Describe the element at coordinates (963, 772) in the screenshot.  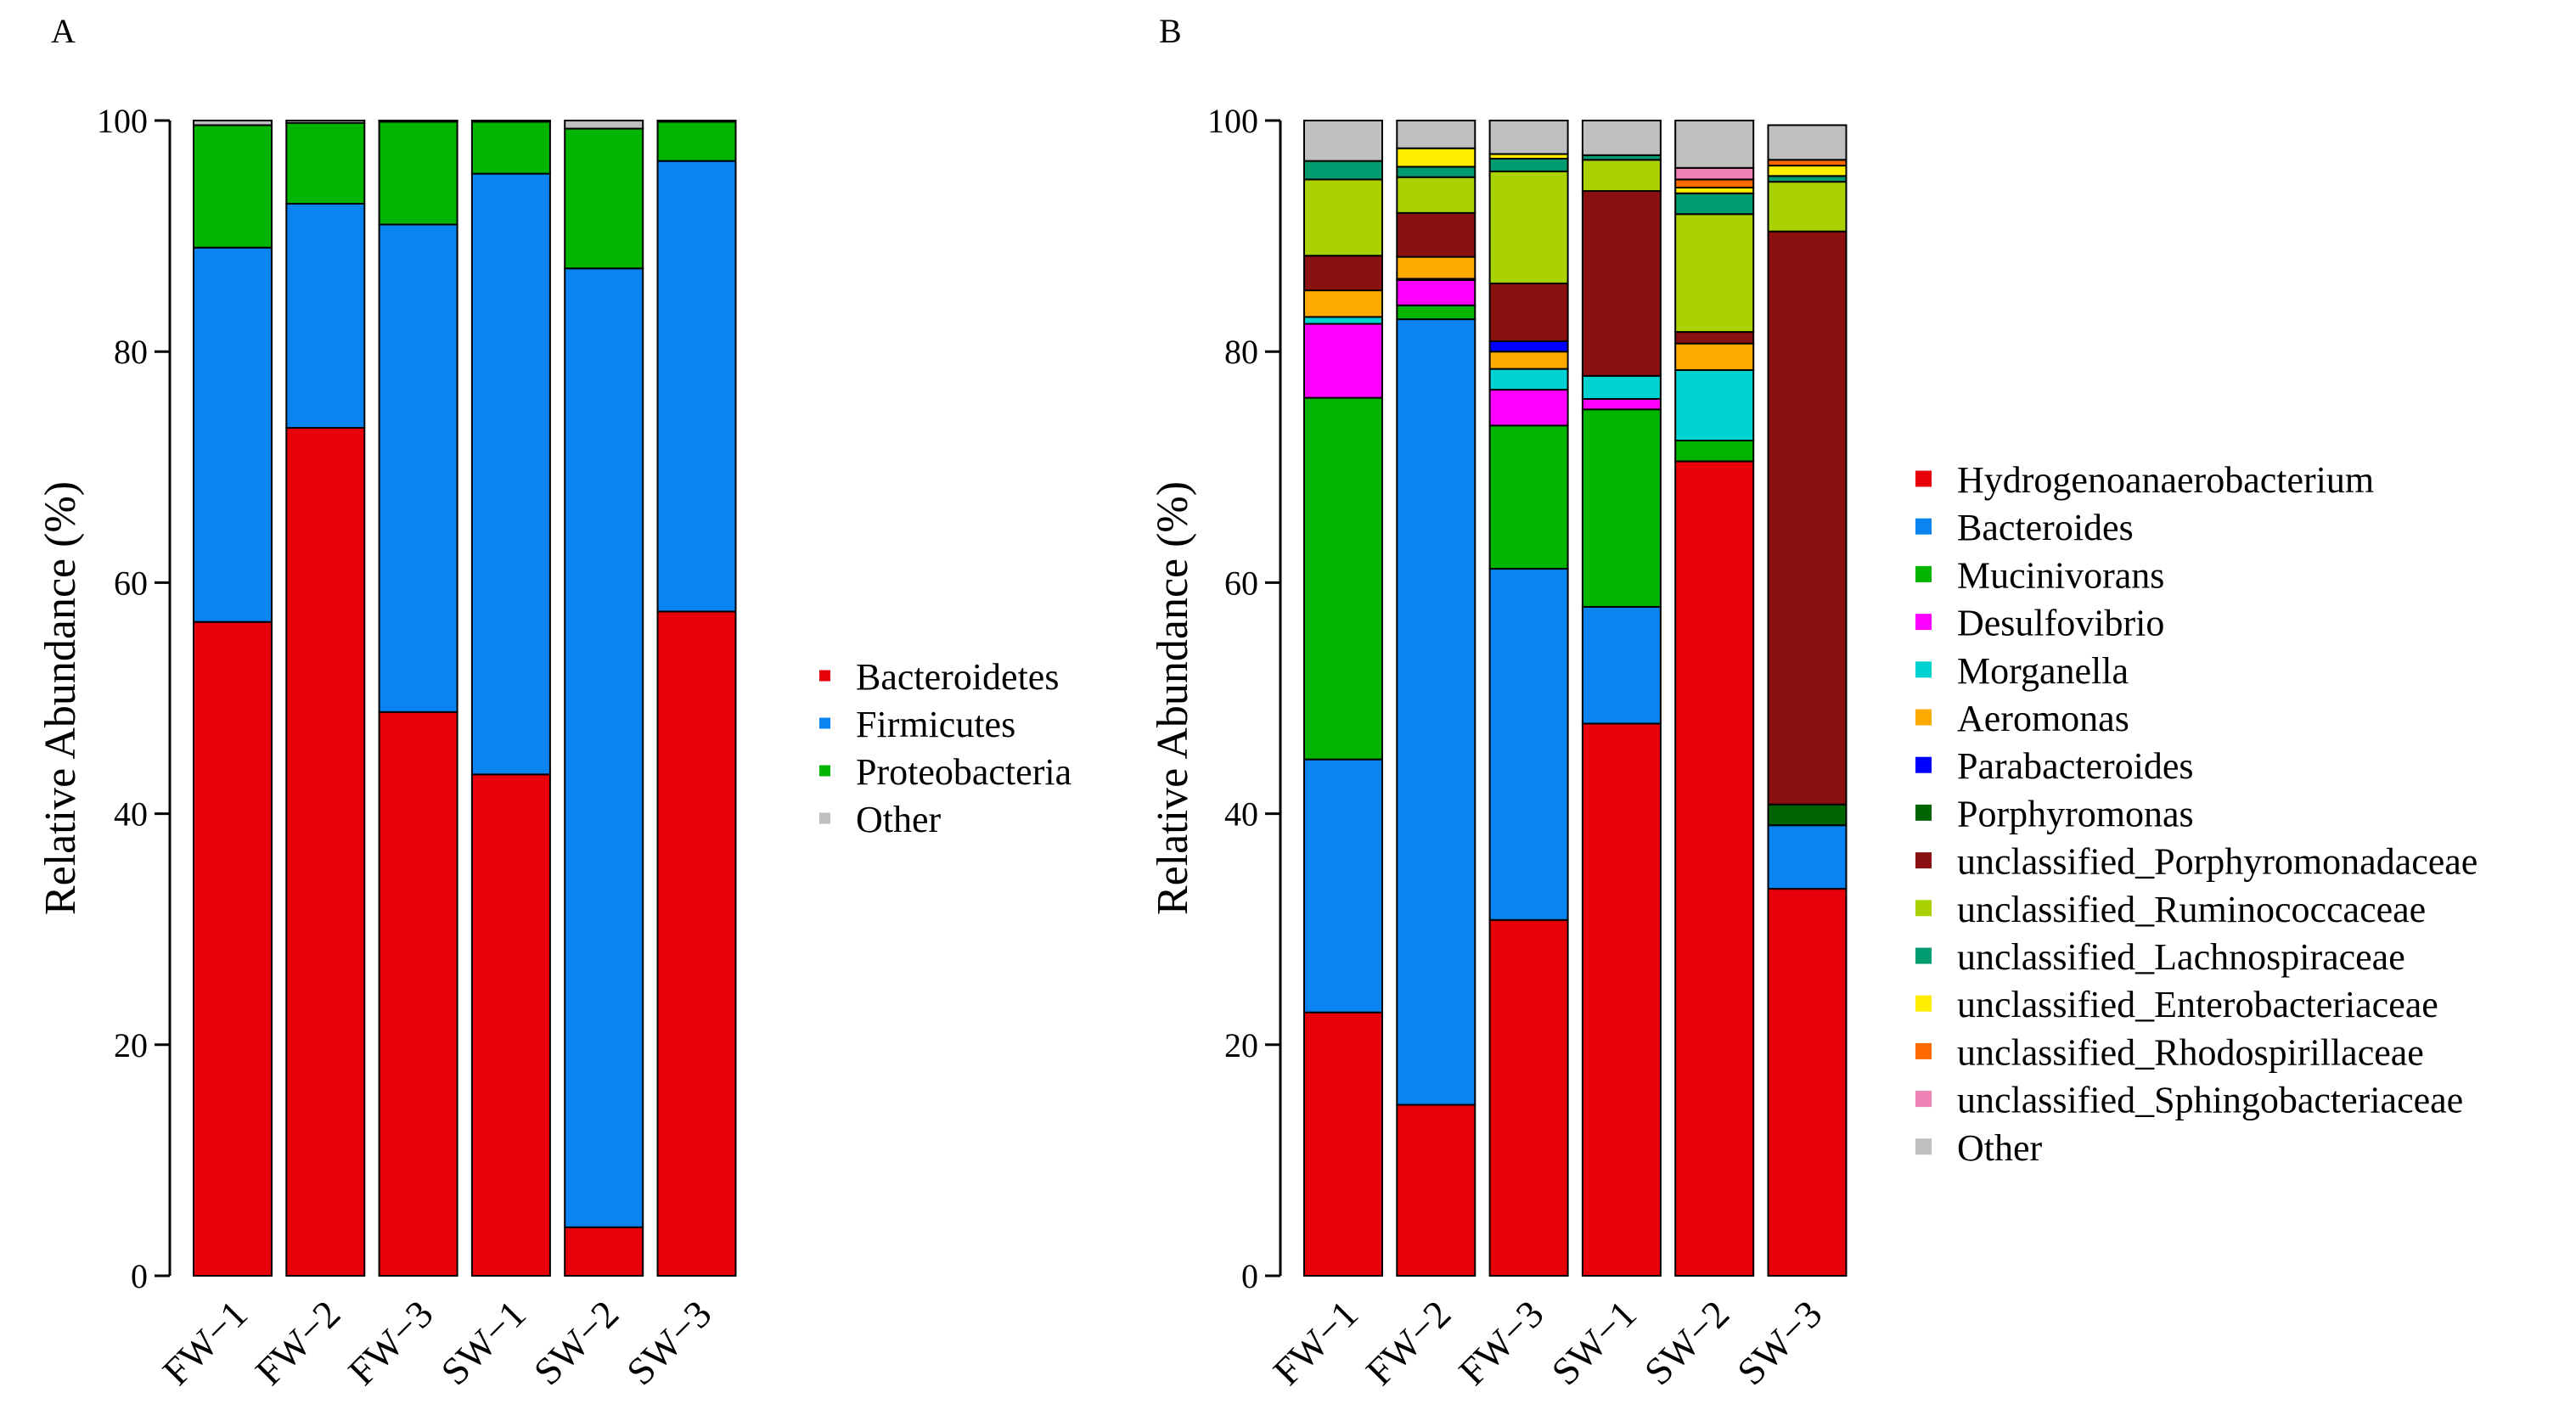
I see `legend-label: Proteobacteria` at that location.